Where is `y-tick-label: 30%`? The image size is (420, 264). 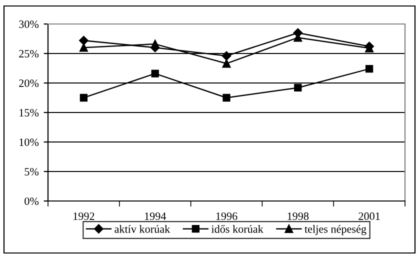
y-tick-label: 30% is located at coordinates (29, 24).